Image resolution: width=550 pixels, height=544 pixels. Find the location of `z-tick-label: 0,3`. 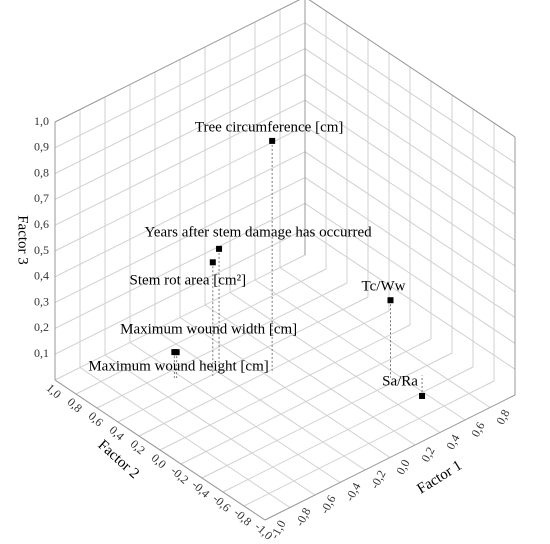

z-tick-label: 0,3 is located at coordinates (41, 301).